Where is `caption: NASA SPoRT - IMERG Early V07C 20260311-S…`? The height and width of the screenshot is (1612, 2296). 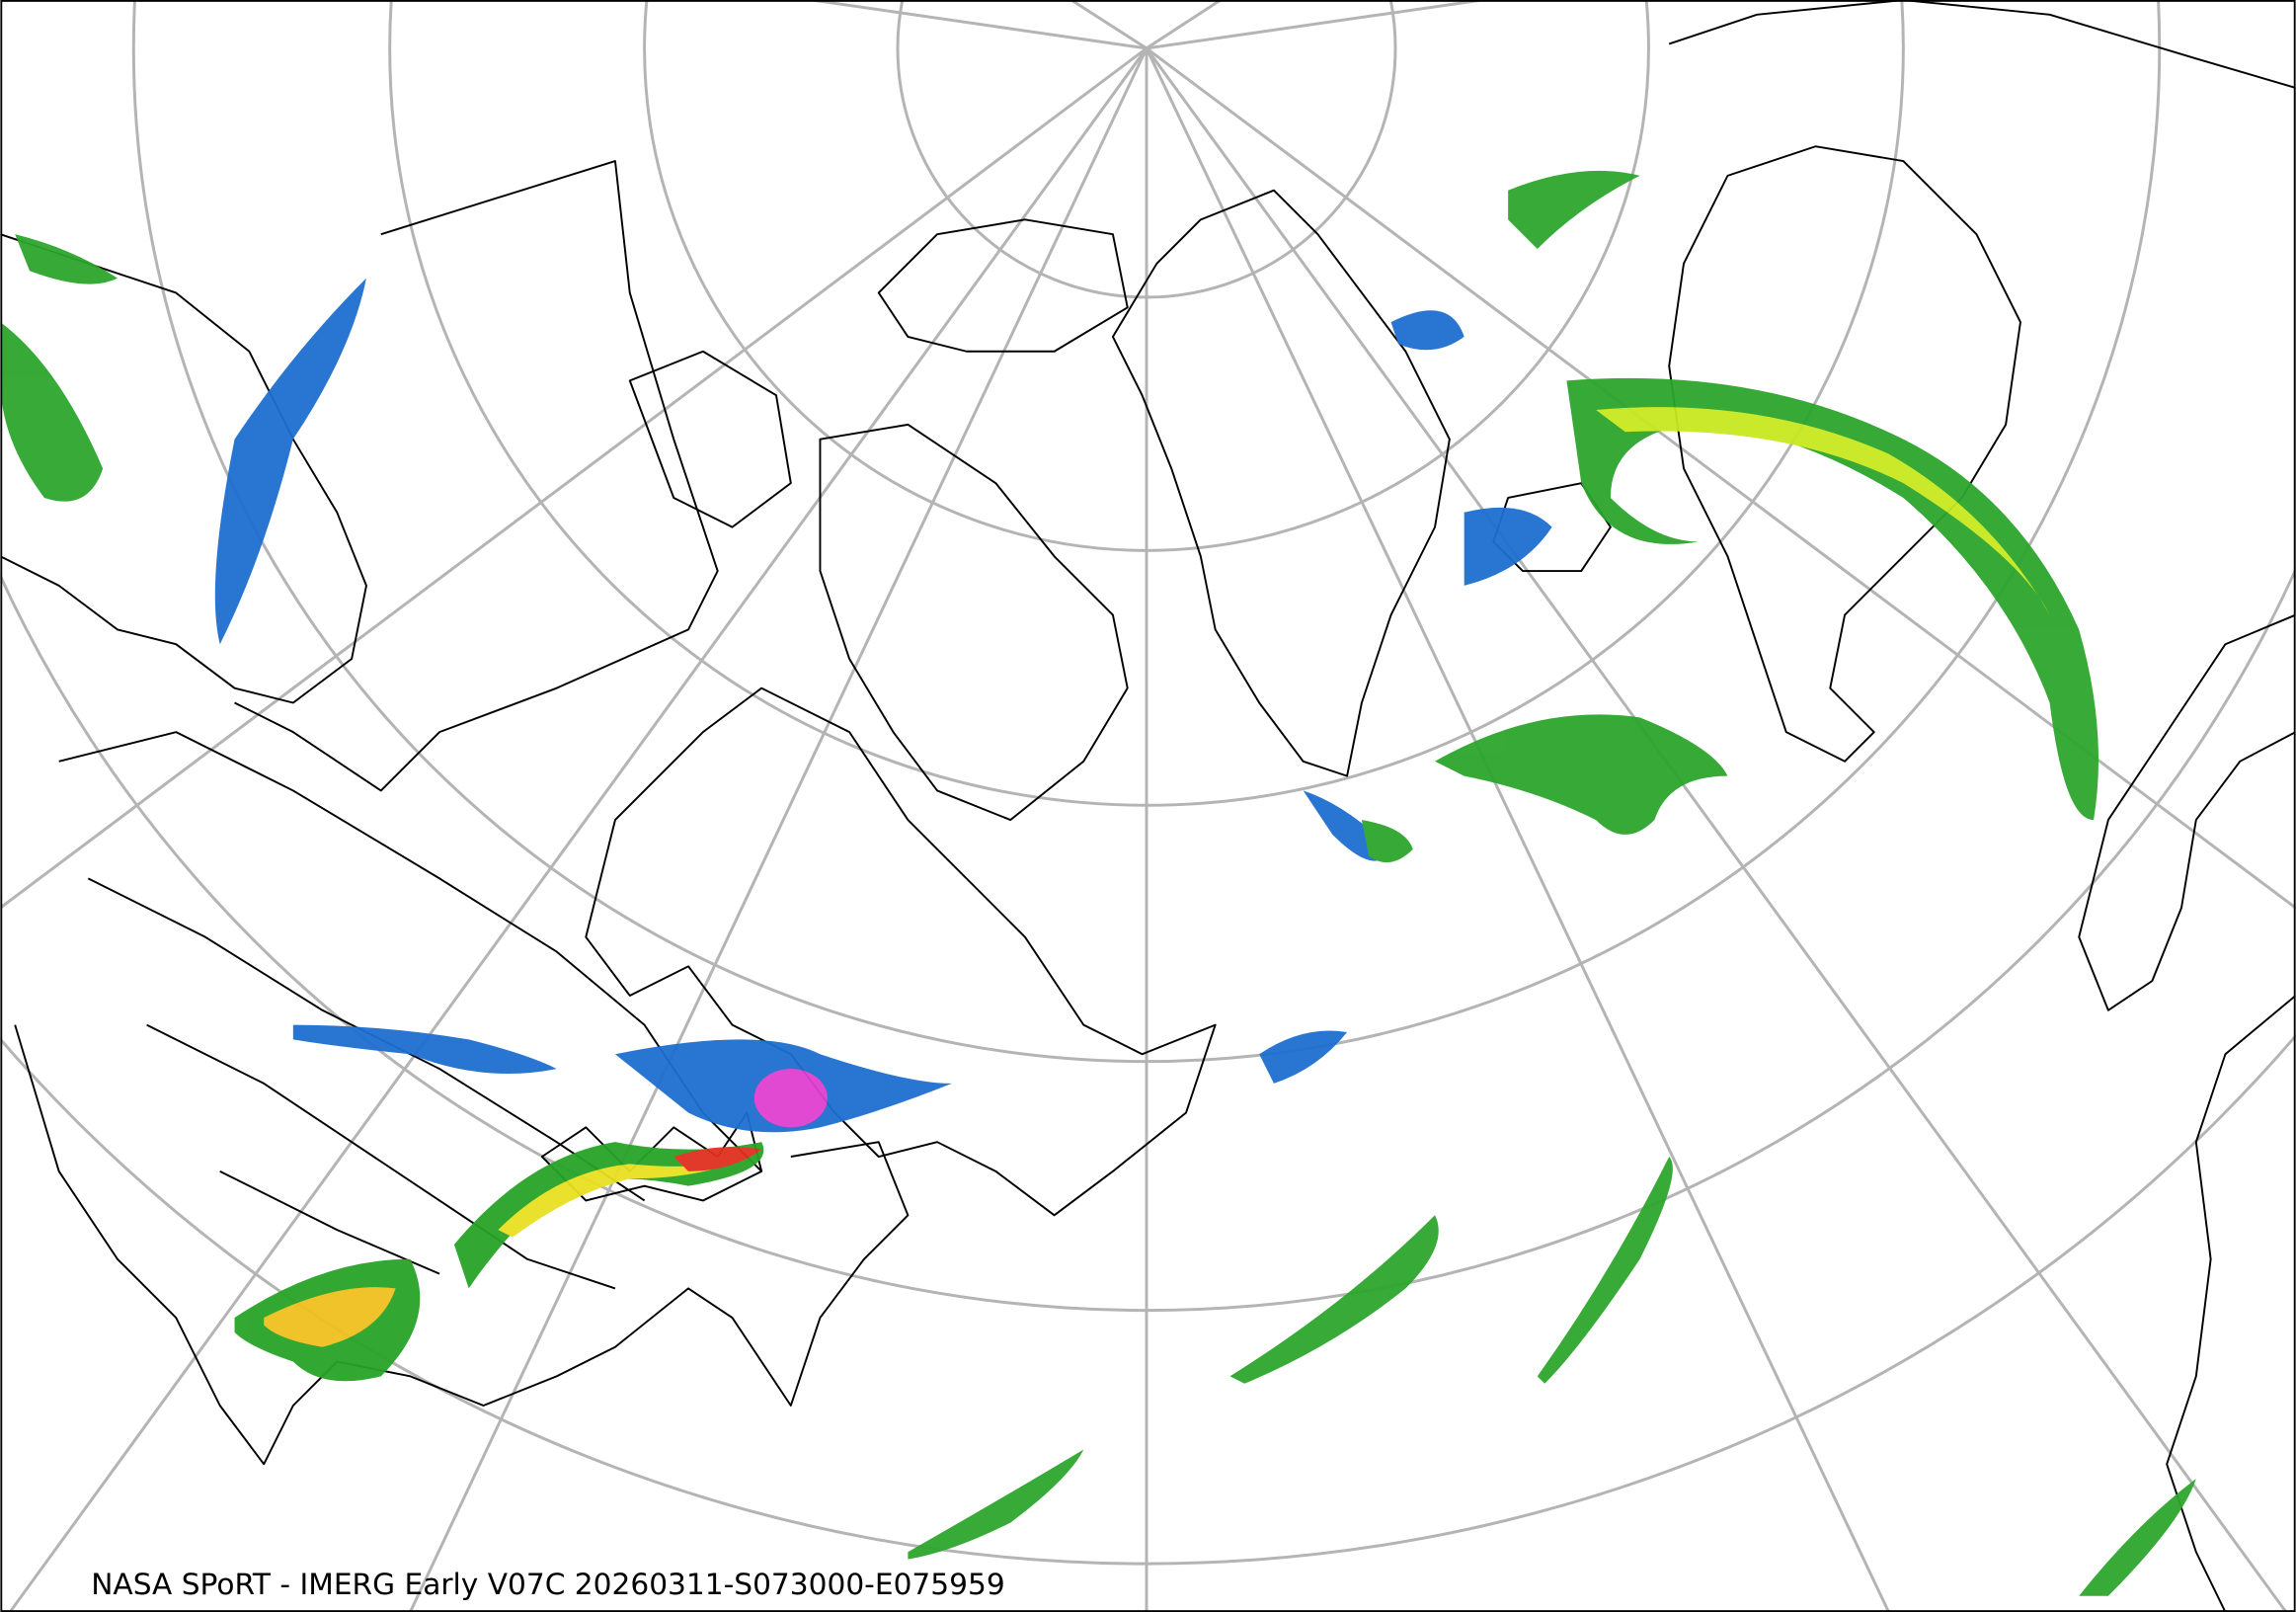 caption: NASA SPoRT - IMERG Early V07C 20260311-S… is located at coordinates (548, 1584).